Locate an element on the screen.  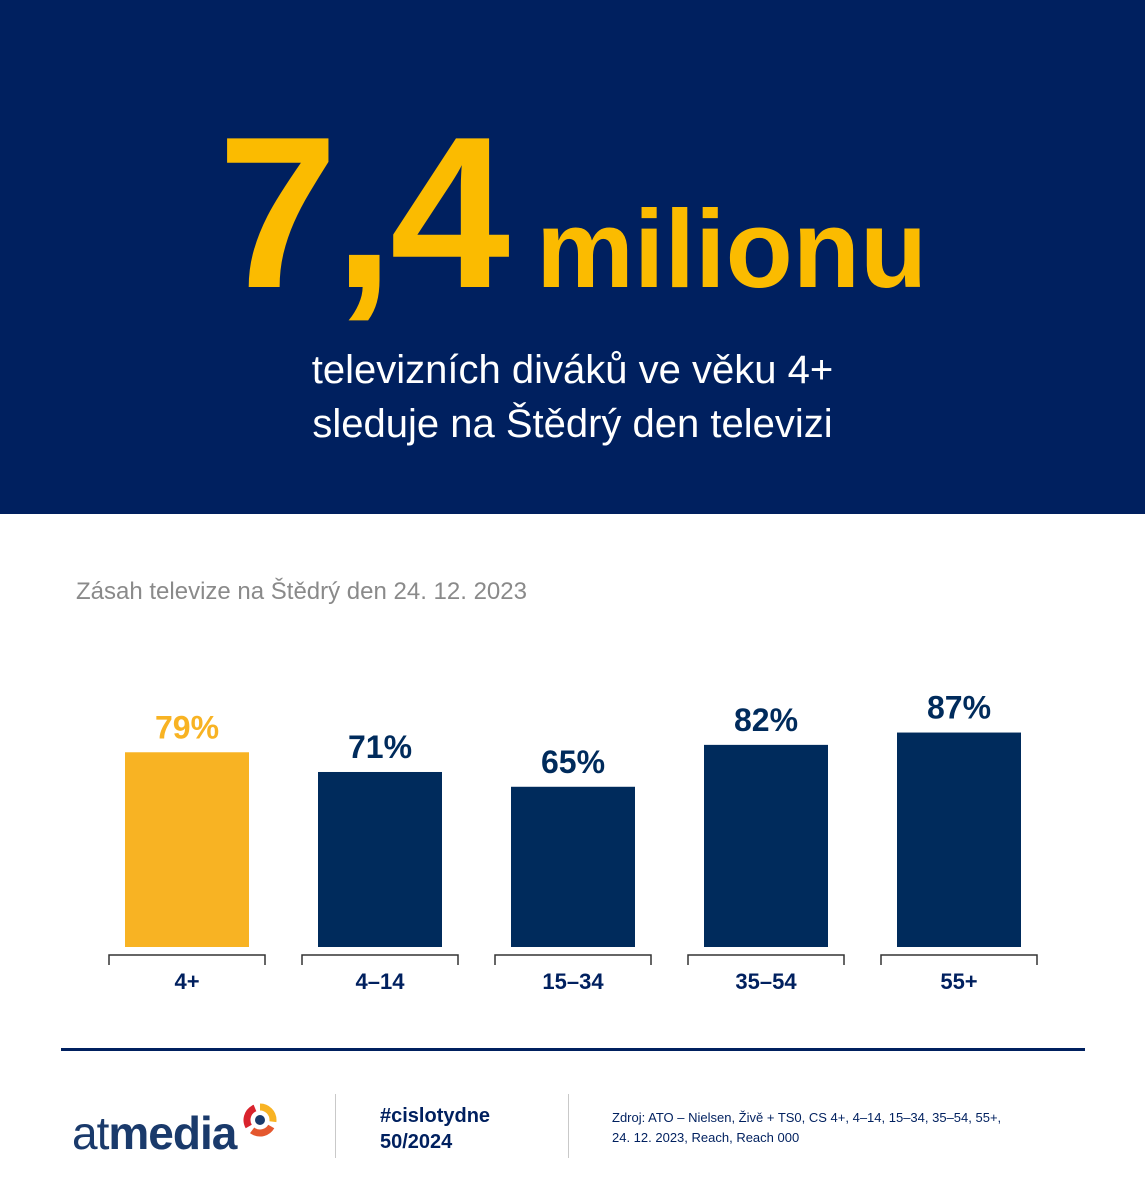
bar-55+ is located at coordinates (959, 839).